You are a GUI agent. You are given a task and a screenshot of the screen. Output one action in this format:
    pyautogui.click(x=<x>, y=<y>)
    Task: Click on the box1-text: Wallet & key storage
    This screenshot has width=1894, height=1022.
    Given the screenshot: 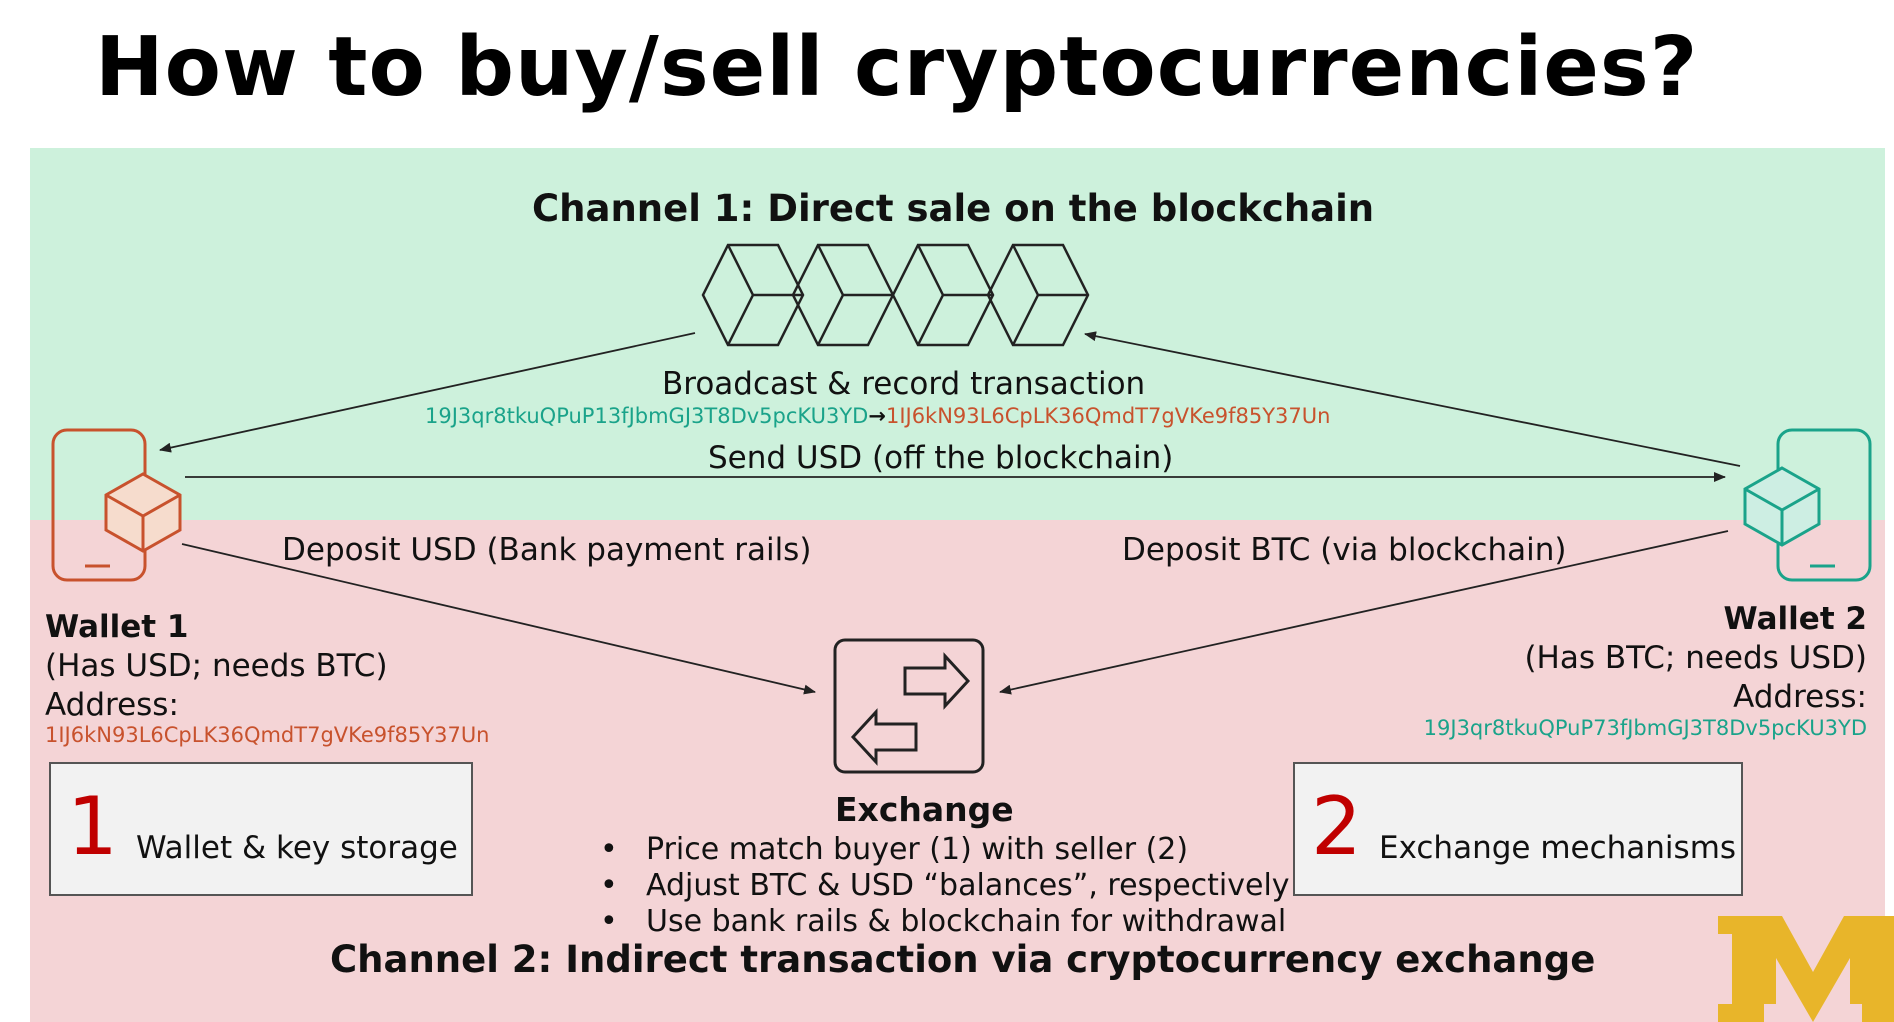 What is the action you would take?
    pyautogui.click(x=297, y=848)
    